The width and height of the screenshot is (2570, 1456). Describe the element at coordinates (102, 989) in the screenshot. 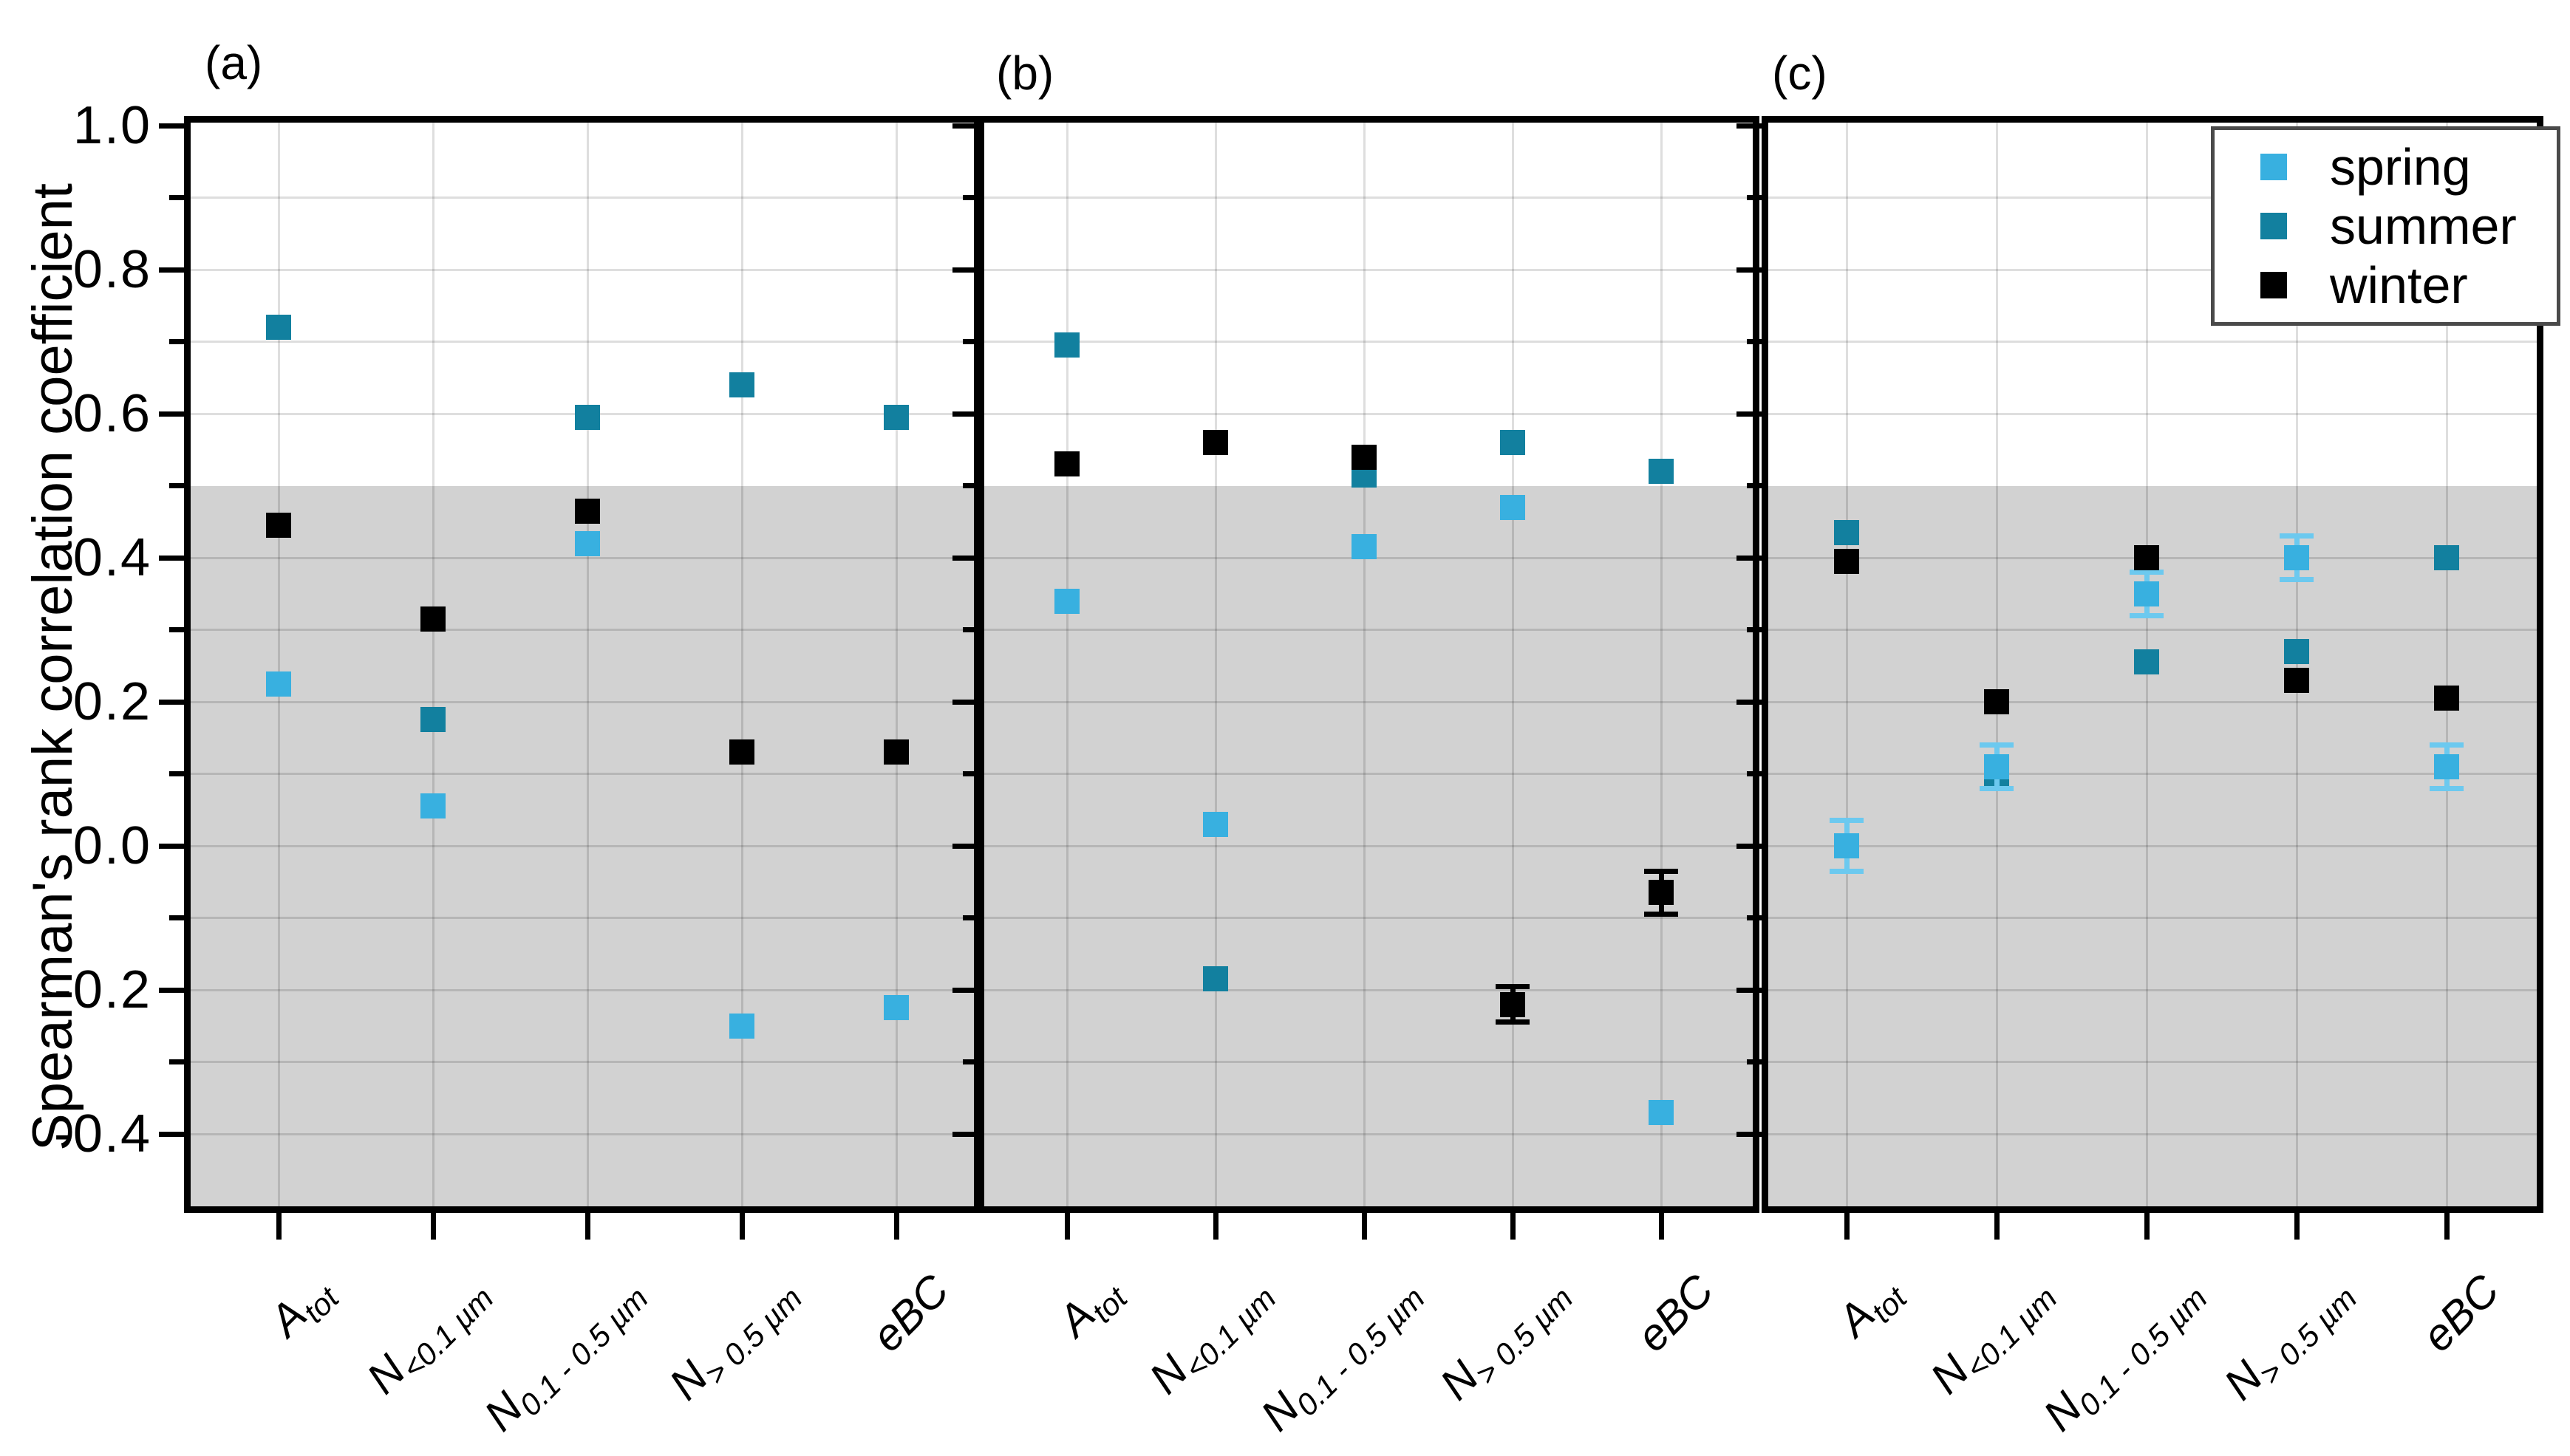

I see `y-tick-label: -0.2` at that location.